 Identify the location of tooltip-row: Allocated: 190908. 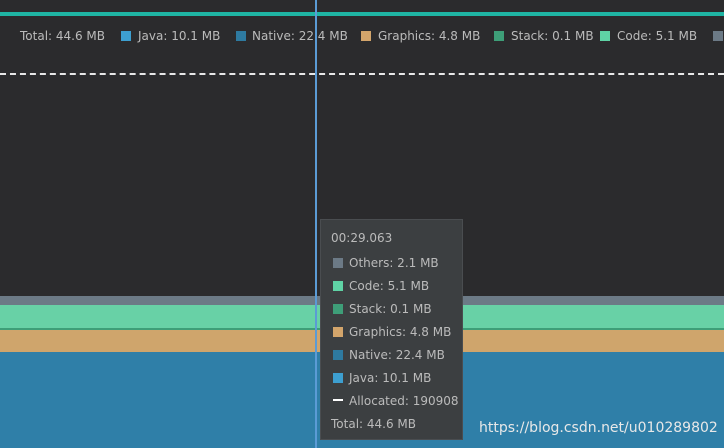
(404, 401).